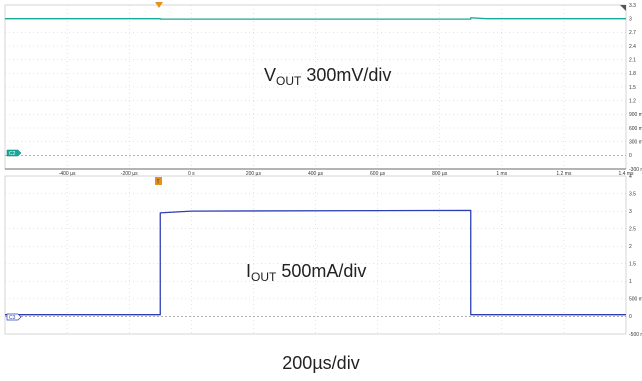  I want to click on channel-2-marker: C2, so click(14, 153).